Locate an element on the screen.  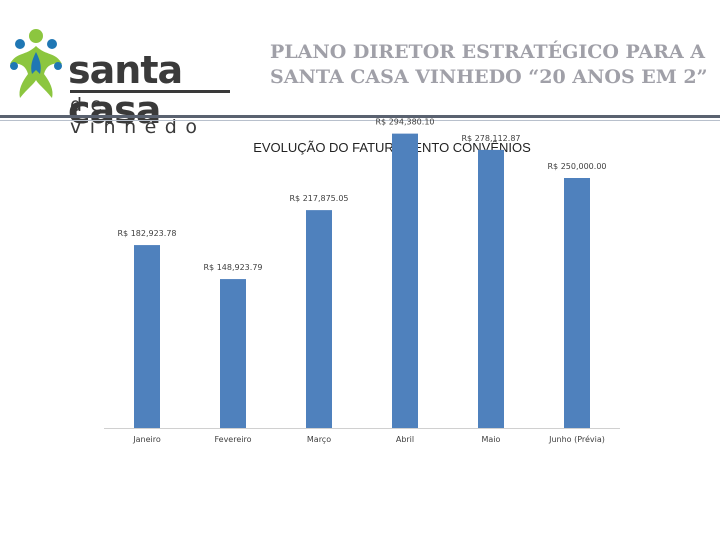
bar-junho-pr-via is located at coordinates (577, 303).